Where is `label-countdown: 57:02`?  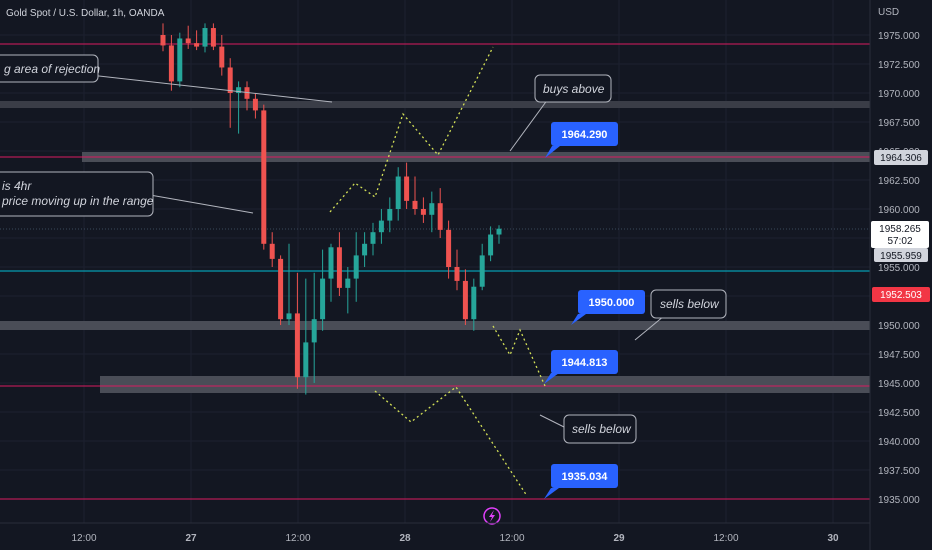
label-countdown: 57:02 is located at coordinates (899, 241).